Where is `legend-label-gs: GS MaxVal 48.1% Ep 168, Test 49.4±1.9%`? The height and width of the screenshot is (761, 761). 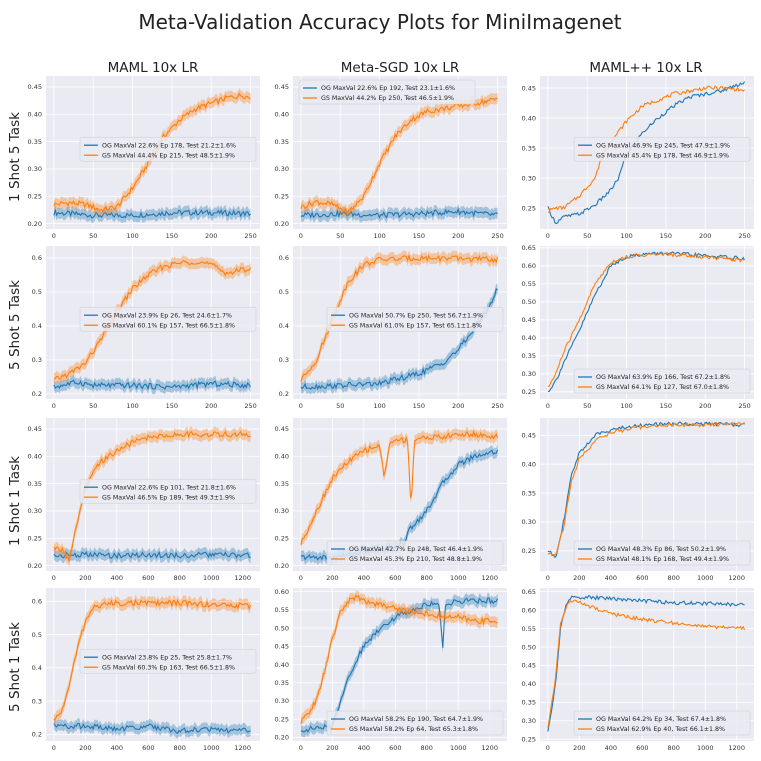 legend-label-gs: GS MaxVal 48.1% Ep 168, Test 49.4±1.9% is located at coordinates (662, 559).